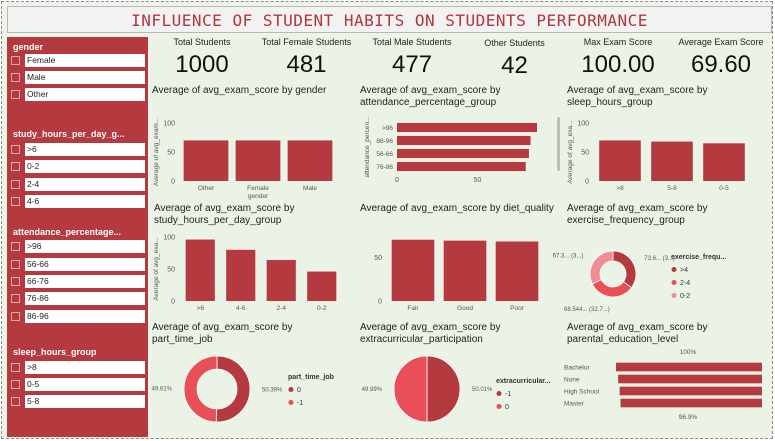  What do you see at coordinates (412, 64) in the screenshot?
I see `kpi-value: 477` at bounding box center [412, 64].